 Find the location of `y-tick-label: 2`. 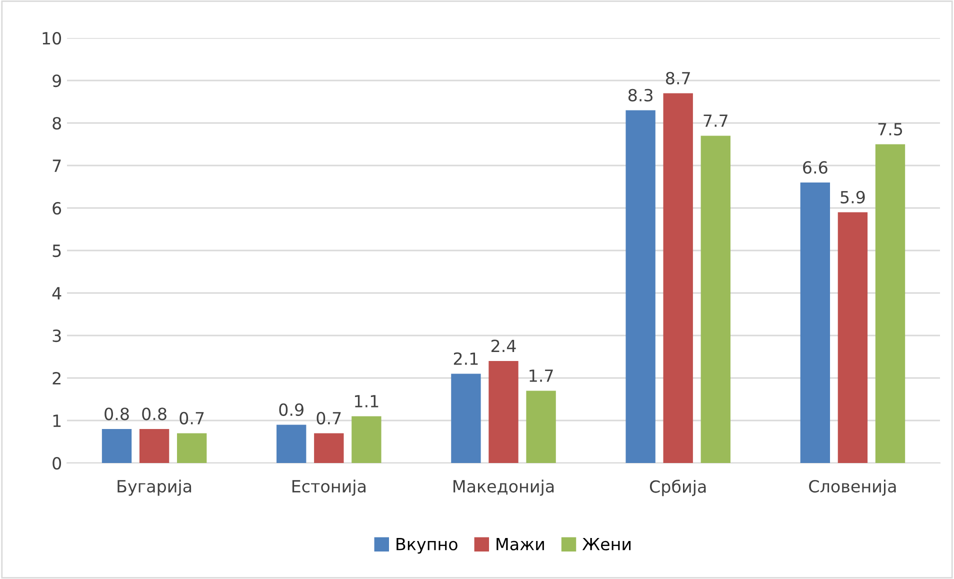

y-tick-label: 2 is located at coordinates (56, 378).